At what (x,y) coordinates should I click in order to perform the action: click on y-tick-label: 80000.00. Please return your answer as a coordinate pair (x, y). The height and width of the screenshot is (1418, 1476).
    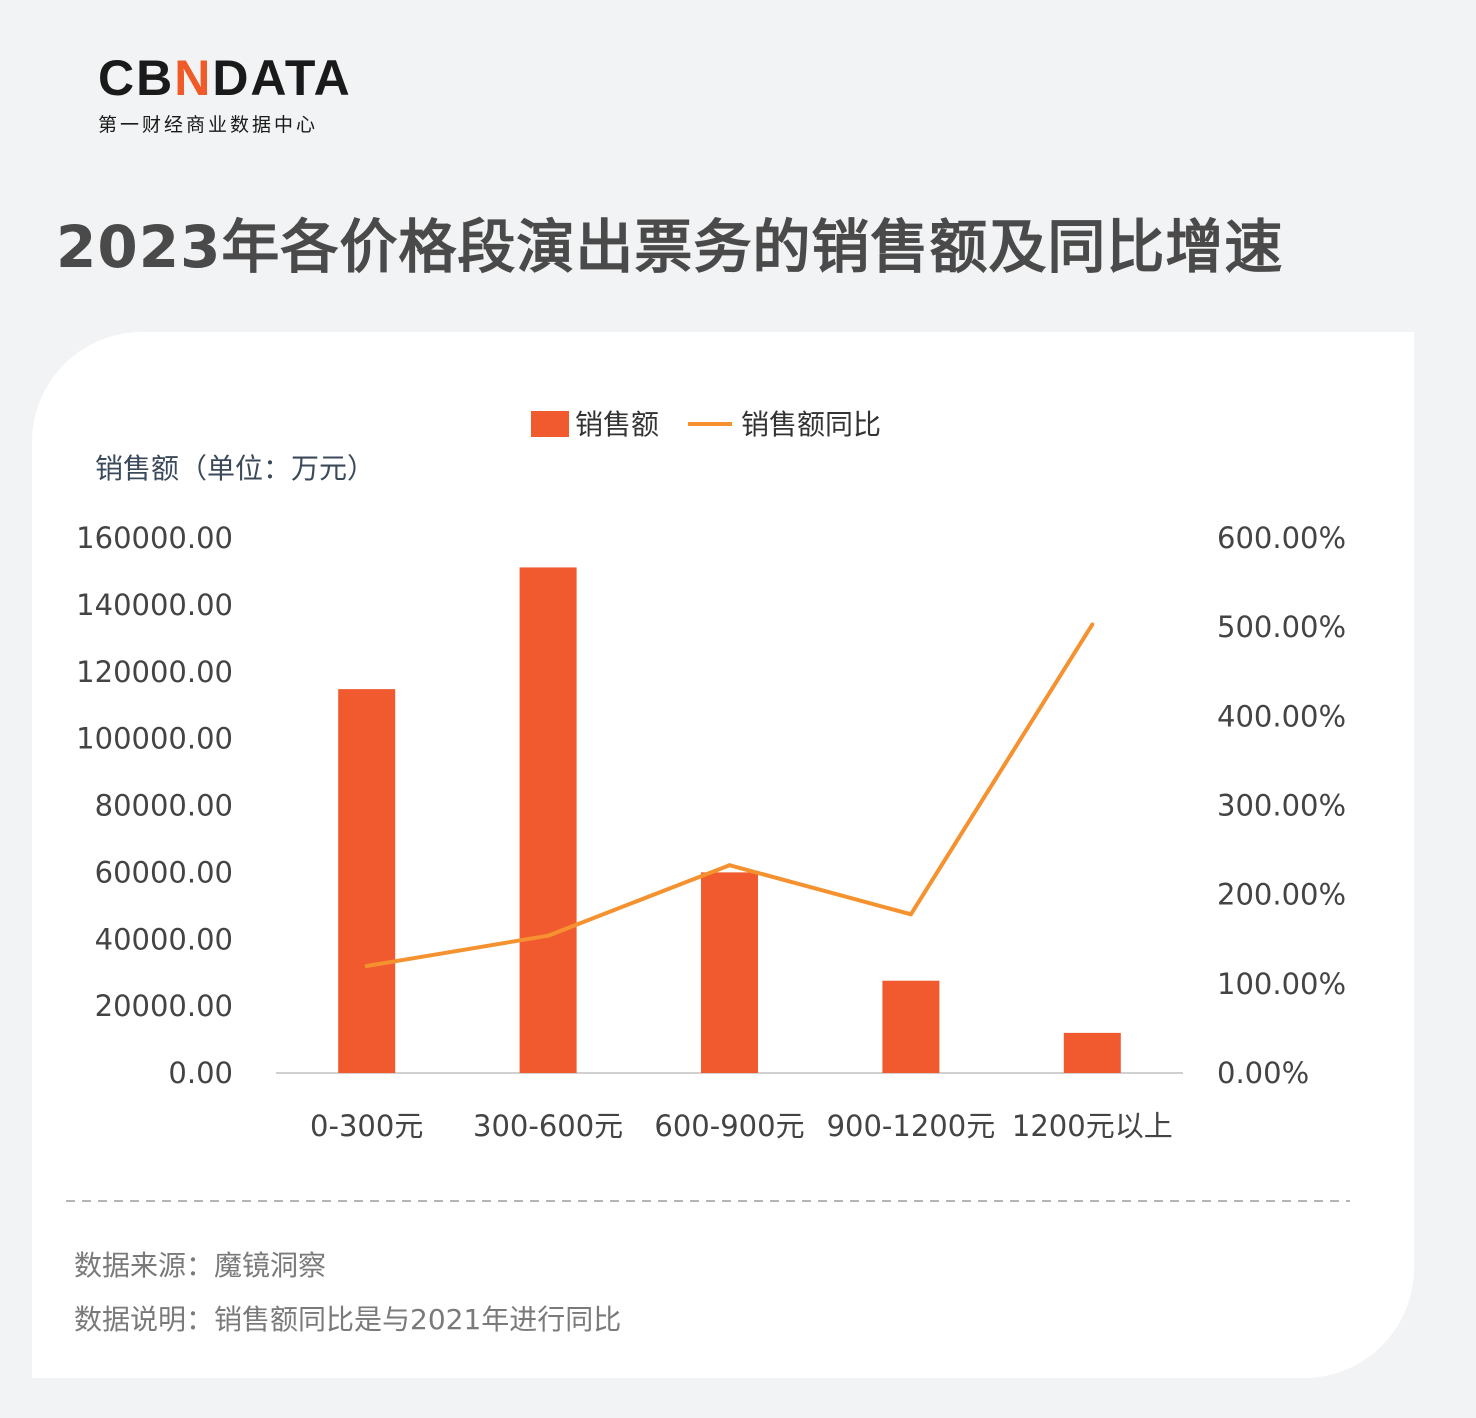
    Looking at the image, I should click on (164, 806).